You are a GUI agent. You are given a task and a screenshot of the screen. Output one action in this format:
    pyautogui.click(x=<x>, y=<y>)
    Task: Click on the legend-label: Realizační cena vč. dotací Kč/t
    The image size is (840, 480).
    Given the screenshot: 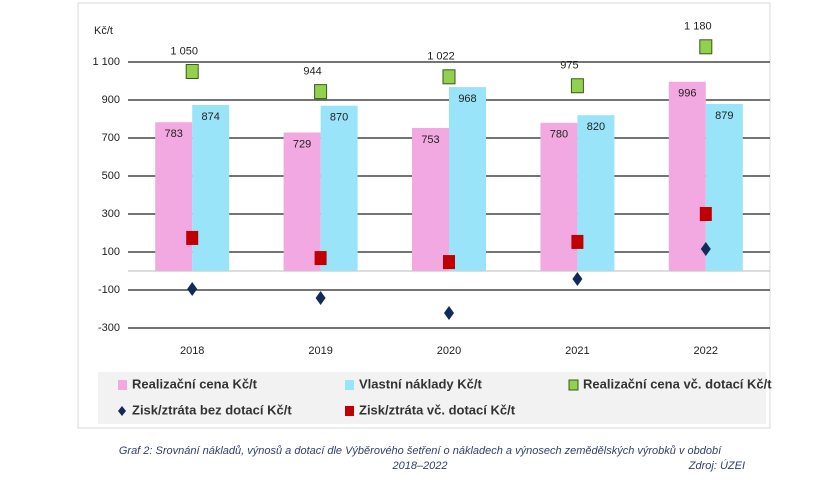 What is the action you would take?
    pyautogui.click(x=677, y=383)
    